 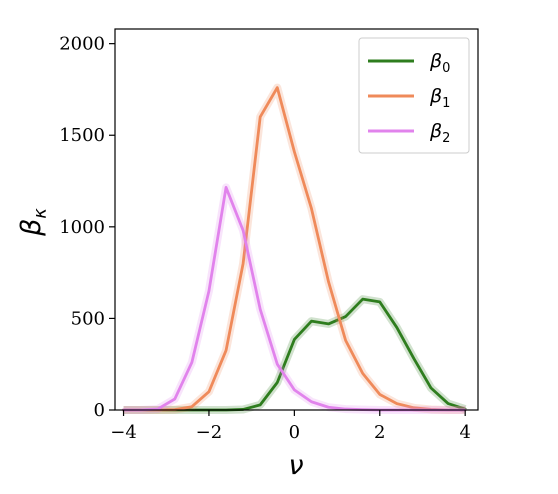 What do you see at coordinates (295, 465) in the screenshot?
I see `x-axis-title: ν` at bounding box center [295, 465].